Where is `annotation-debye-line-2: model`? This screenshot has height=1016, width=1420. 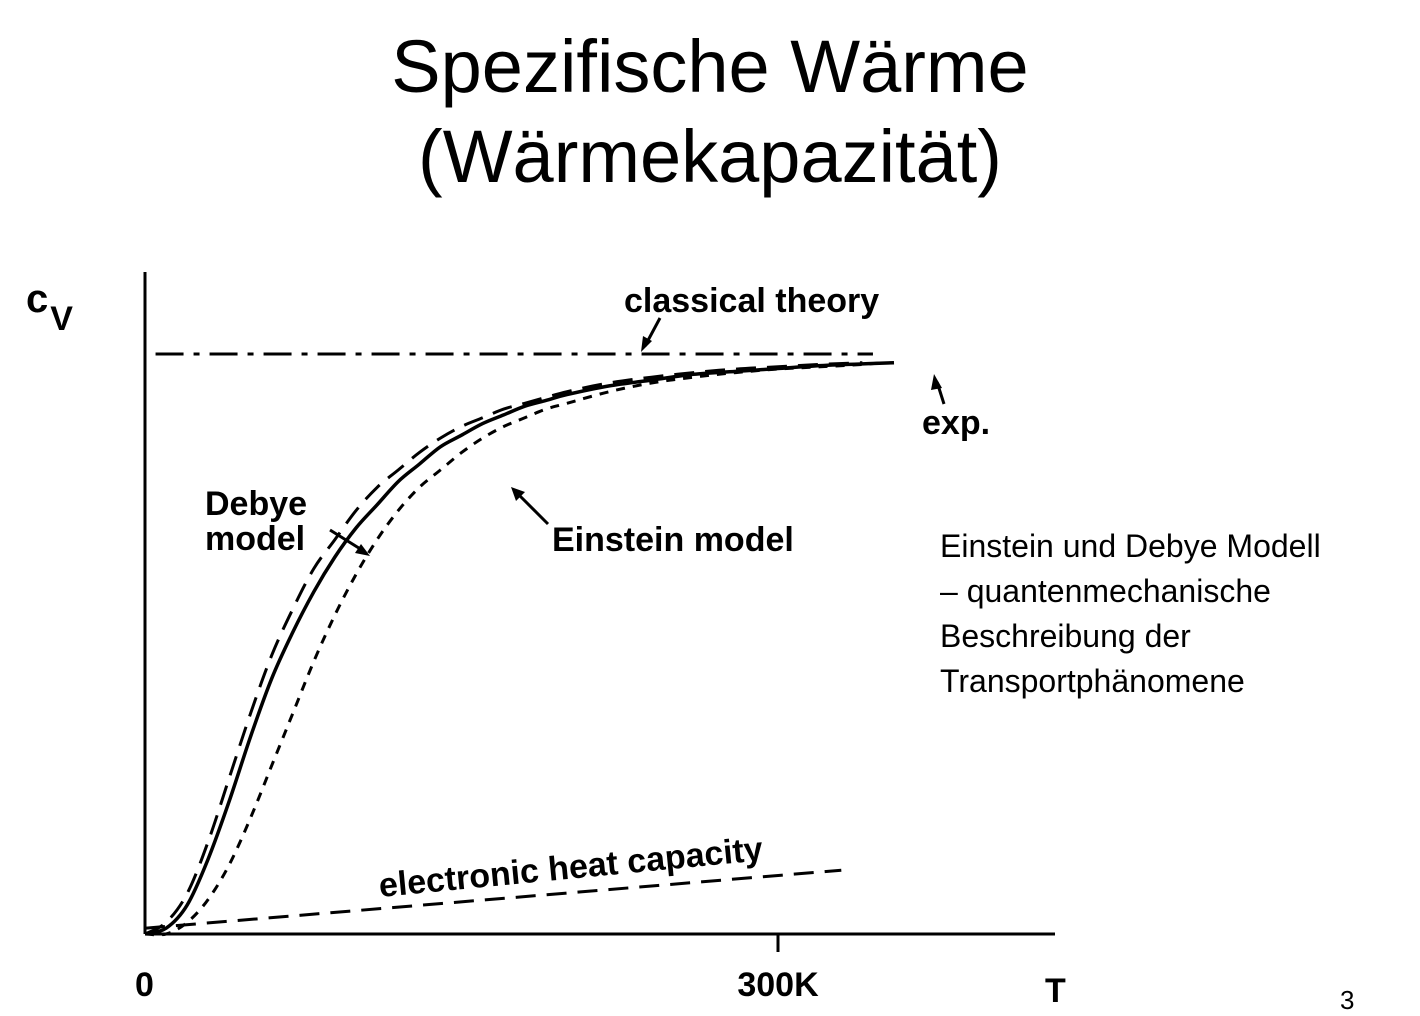 annotation-debye-line-2: model is located at coordinates (255, 539).